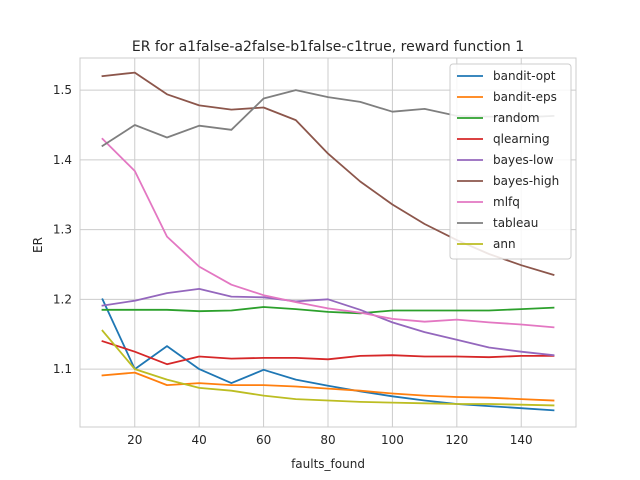 Image resolution: width=640 pixels, height=480 pixels. Describe the element at coordinates (62, 369) in the screenshot. I see `y-tick-label: 1.1` at that location.